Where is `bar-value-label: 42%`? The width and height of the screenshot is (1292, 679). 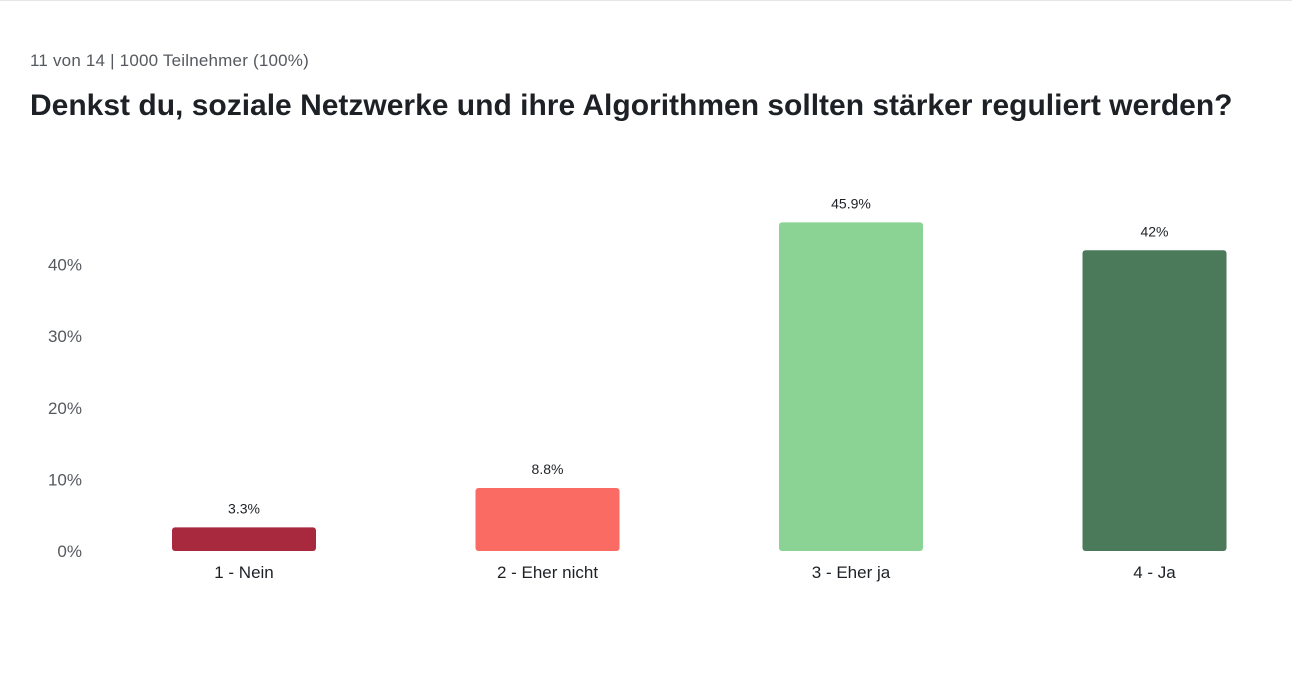
bar-value-label: 42% is located at coordinates (1154, 231).